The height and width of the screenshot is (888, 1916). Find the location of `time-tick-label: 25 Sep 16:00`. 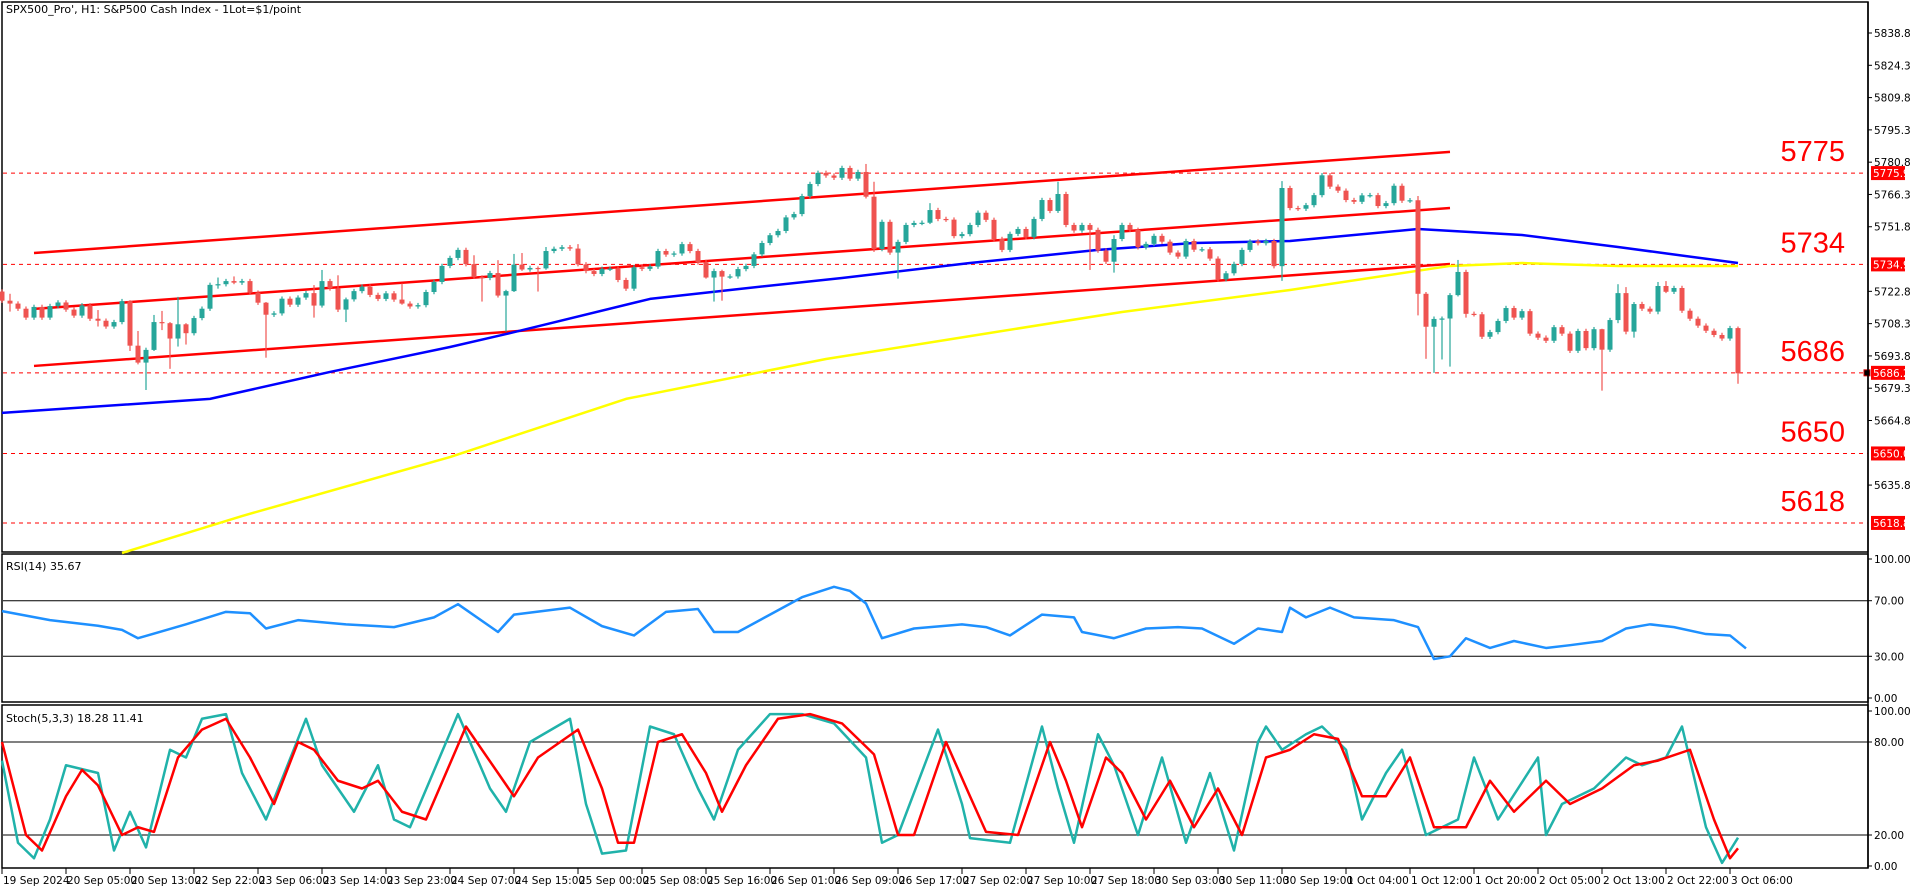

time-tick-label: 25 Sep 16:00 is located at coordinates (742, 881).